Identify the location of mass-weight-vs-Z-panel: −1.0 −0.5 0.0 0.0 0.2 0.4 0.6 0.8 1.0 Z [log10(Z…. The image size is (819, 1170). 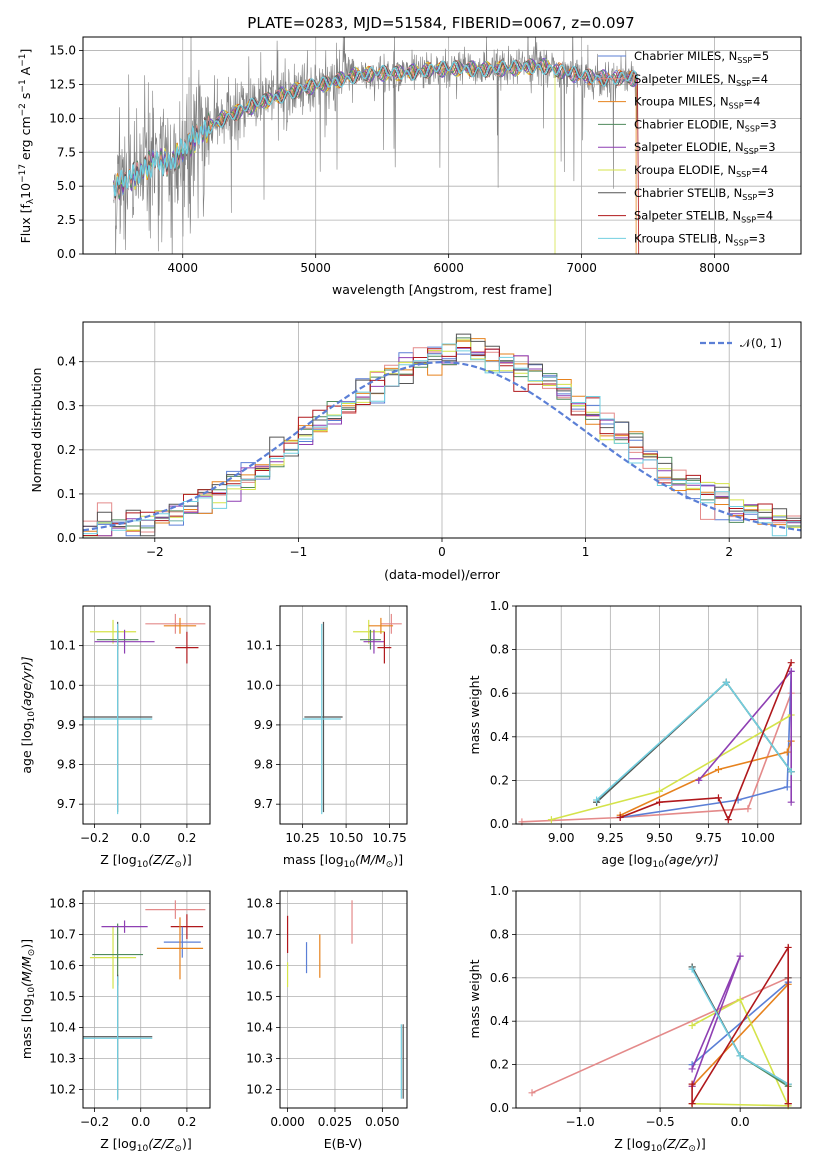
(634, 1019).